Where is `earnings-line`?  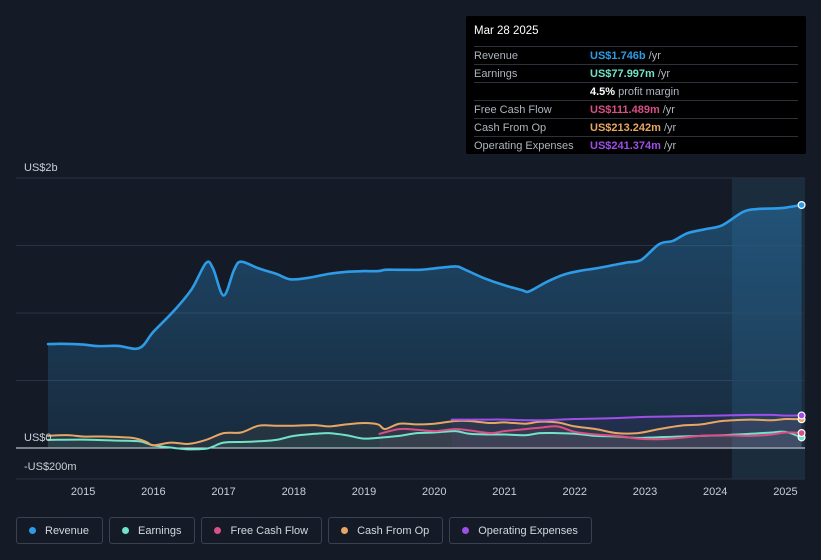 earnings-line is located at coordinates (425, 440).